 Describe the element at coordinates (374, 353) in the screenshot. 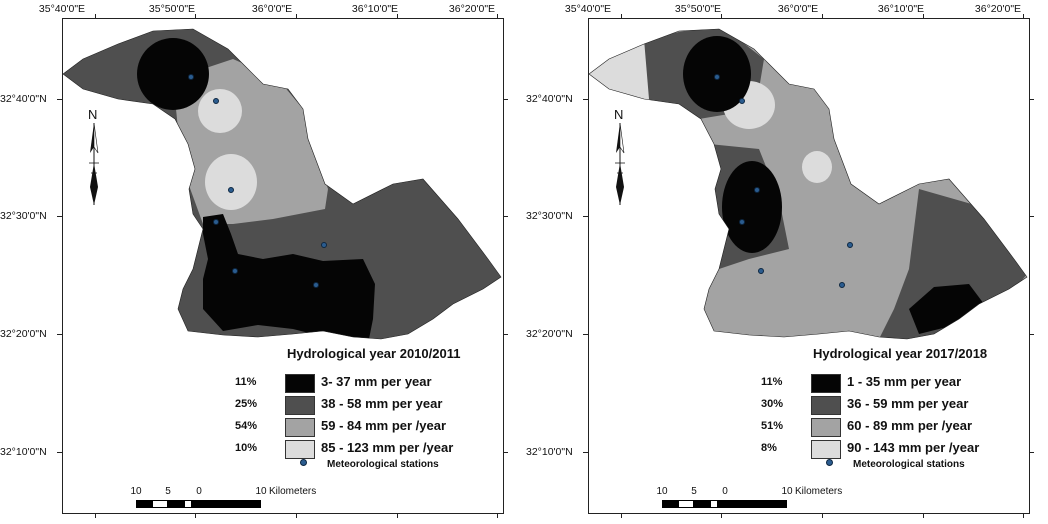

I see `map-title: Hydrological year 2010/2011` at that location.